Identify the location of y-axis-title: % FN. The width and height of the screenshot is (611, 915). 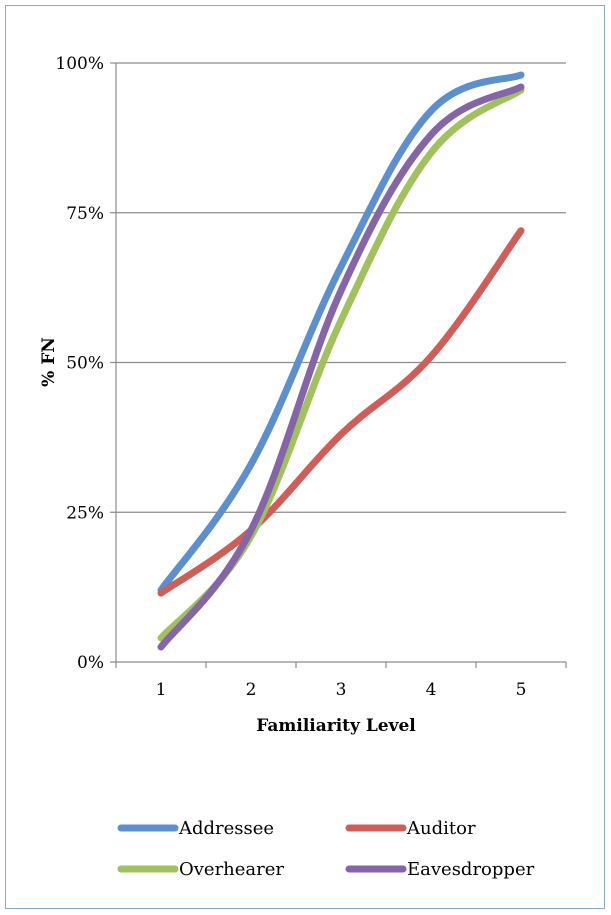
(49, 362).